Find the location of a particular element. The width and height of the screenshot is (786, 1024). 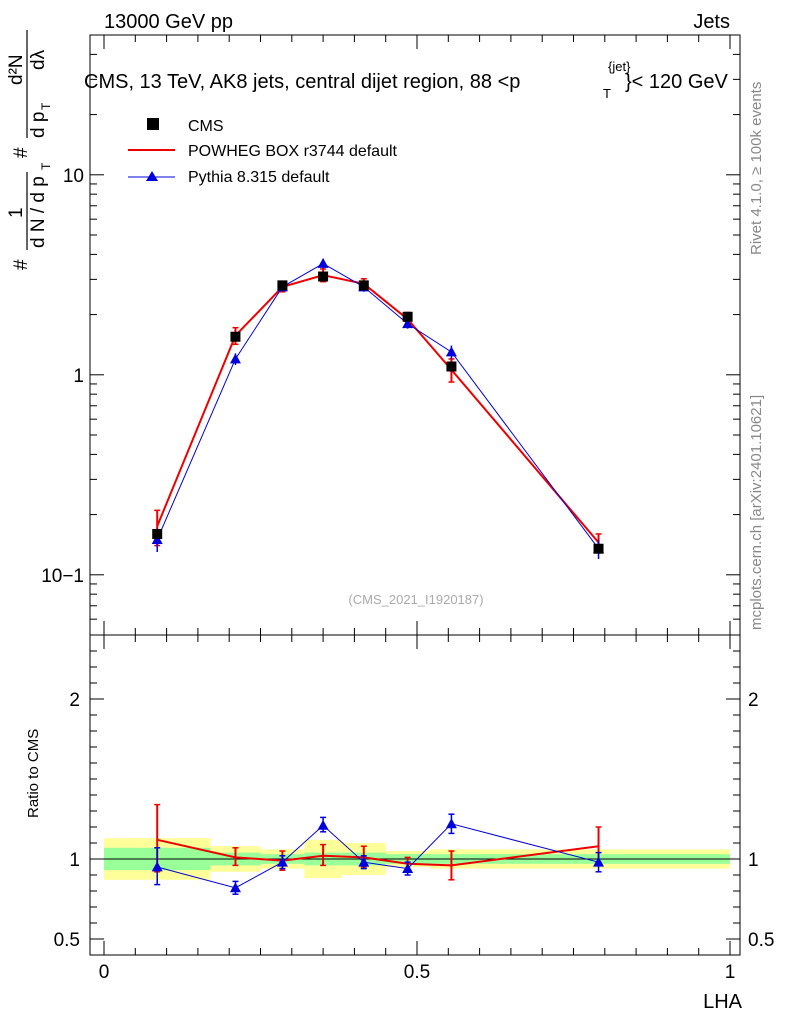

legend-pythia-label: Pythia 8.315 default is located at coordinates (259, 177).